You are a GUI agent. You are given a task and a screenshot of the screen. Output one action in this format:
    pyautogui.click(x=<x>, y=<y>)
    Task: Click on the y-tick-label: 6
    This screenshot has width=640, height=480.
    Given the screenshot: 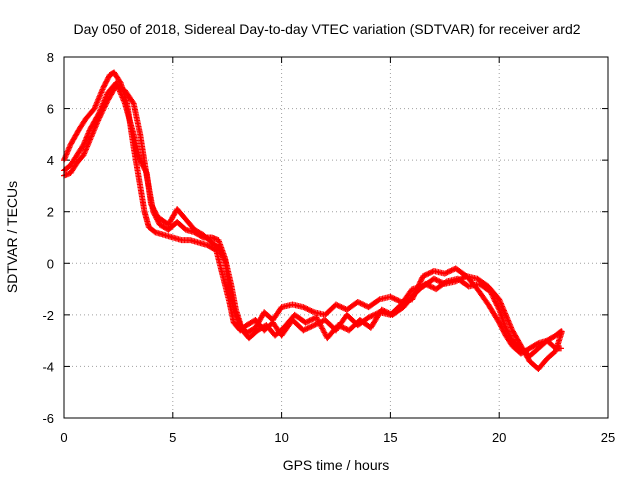 What is the action you would take?
    pyautogui.click(x=50, y=109)
    